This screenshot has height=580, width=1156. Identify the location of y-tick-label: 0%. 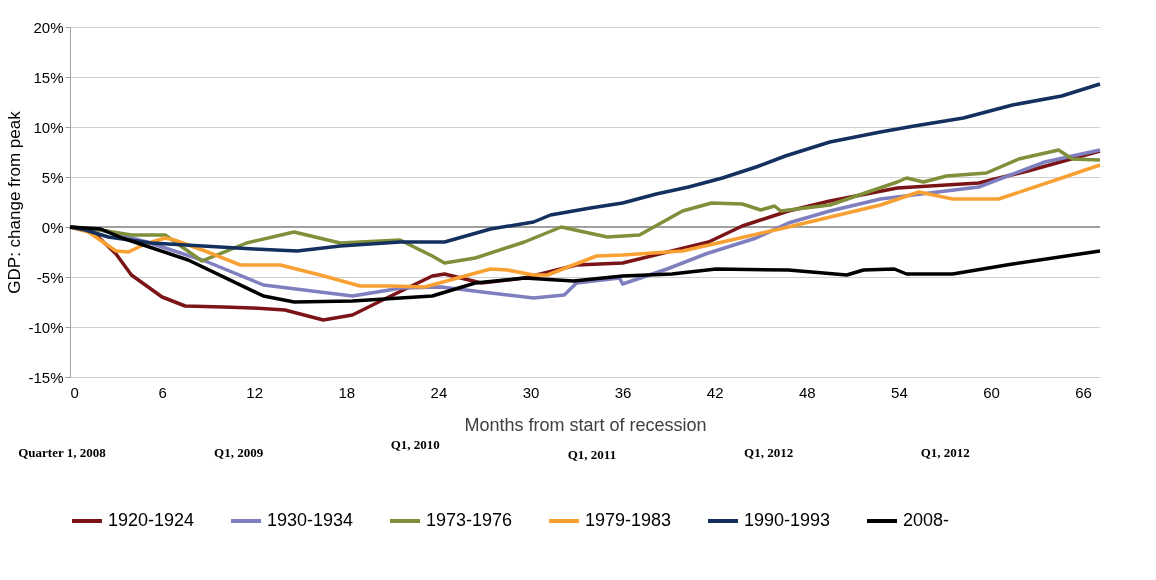
(52, 227).